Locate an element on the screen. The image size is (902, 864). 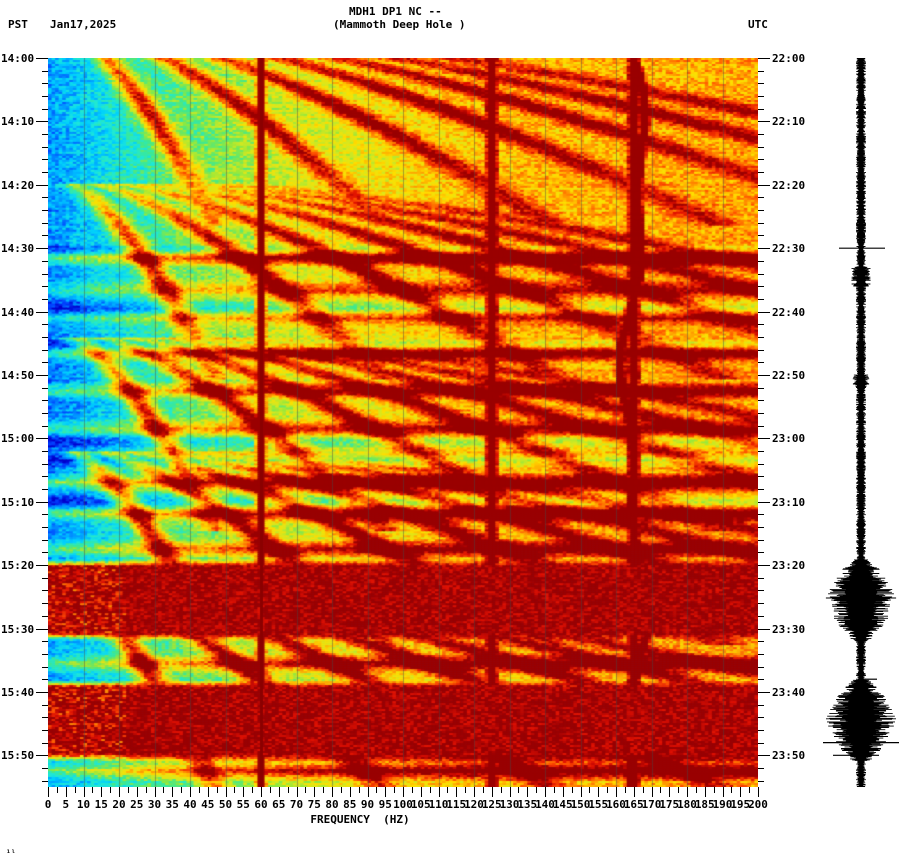
frequency-label: 80 is located at coordinates (332, 804).